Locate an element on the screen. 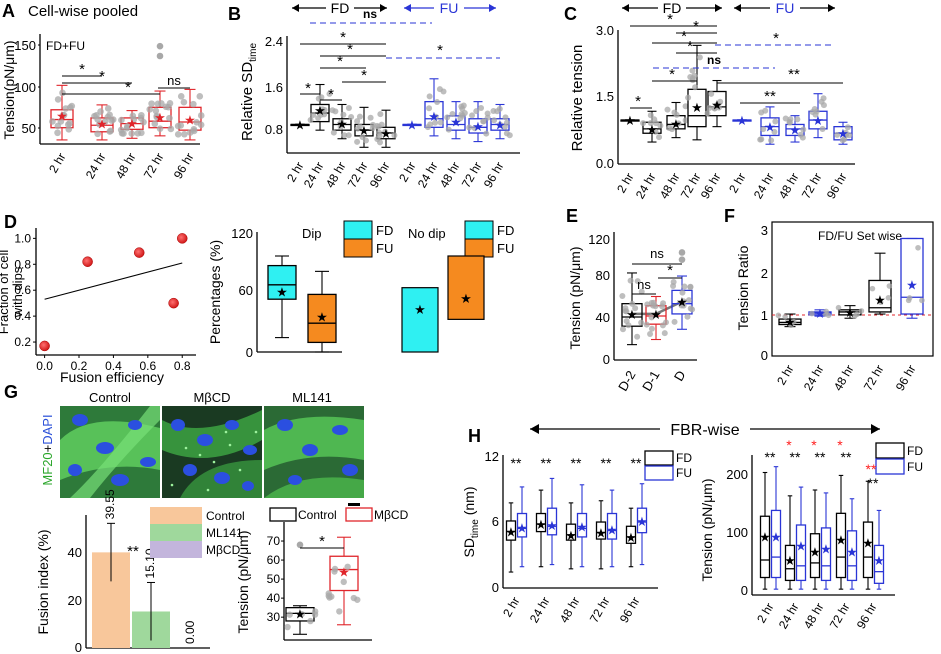  x-tick-label: D is located at coordinates (680, 376).